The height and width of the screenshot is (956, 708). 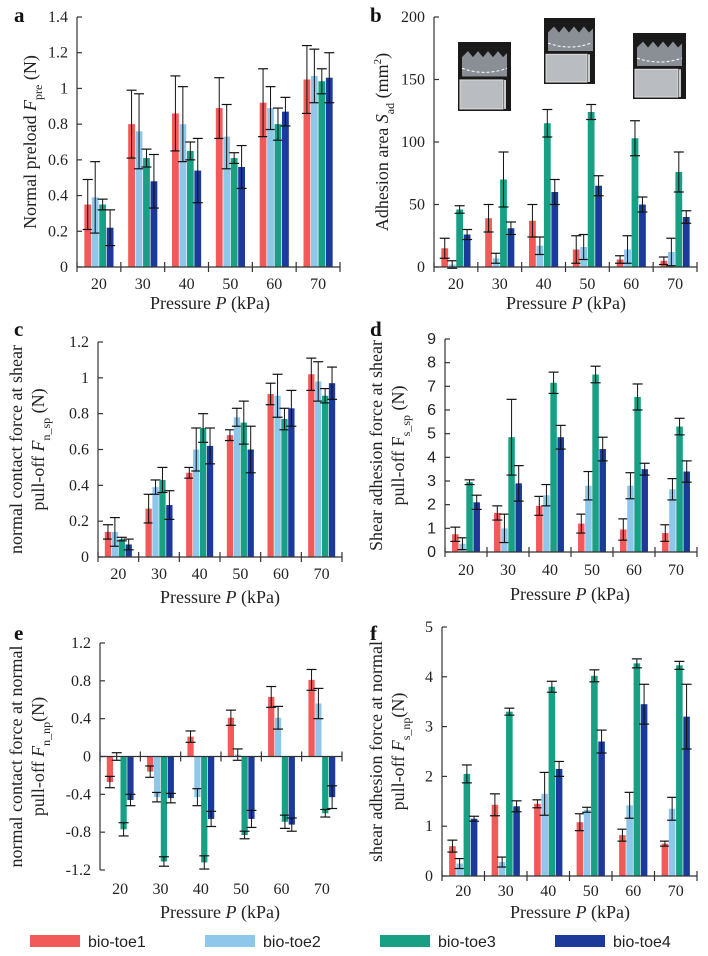 What do you see at coordinates (413, 142) in the screenshot?
I see `y-tick-label: 100` at bounding box center [413, 142].